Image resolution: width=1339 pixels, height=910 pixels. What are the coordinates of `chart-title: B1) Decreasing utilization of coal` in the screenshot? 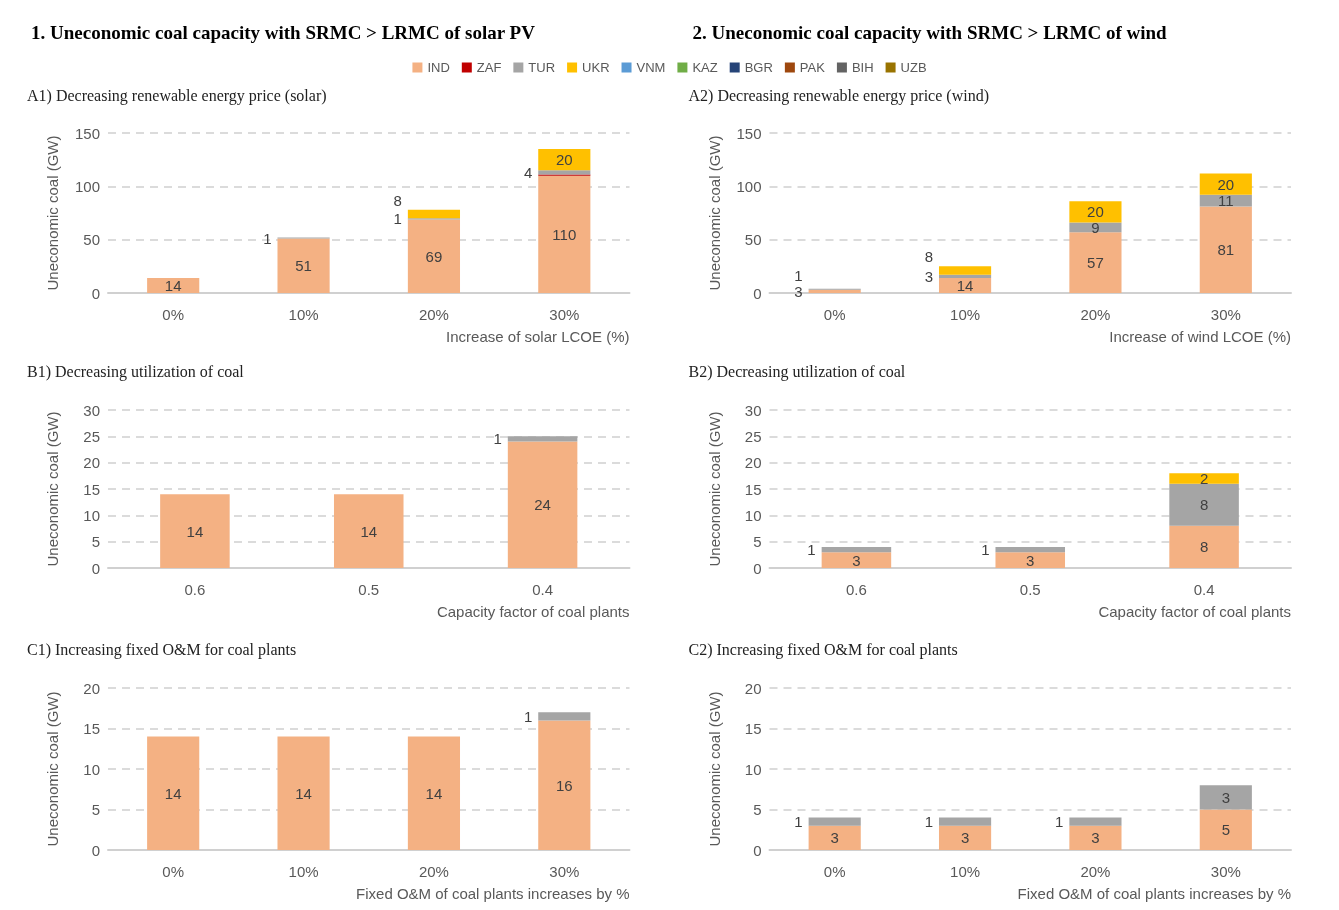 It's located at (136, 371).